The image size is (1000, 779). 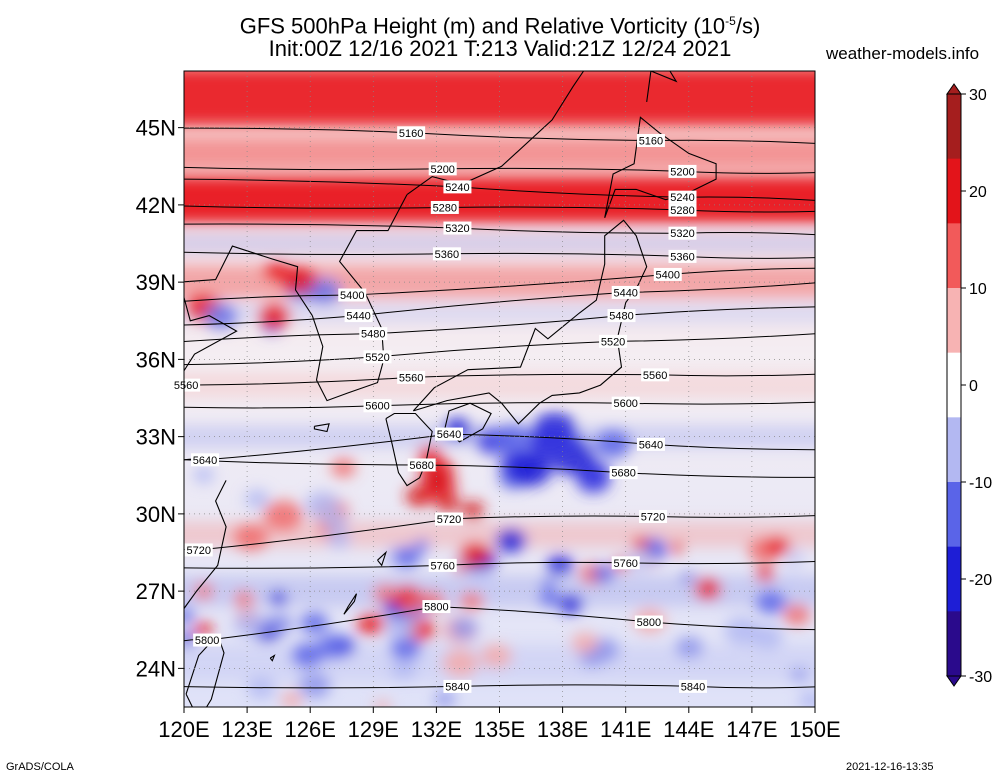 I want to click on contour-label: 5680, so click(x=623, y=474).